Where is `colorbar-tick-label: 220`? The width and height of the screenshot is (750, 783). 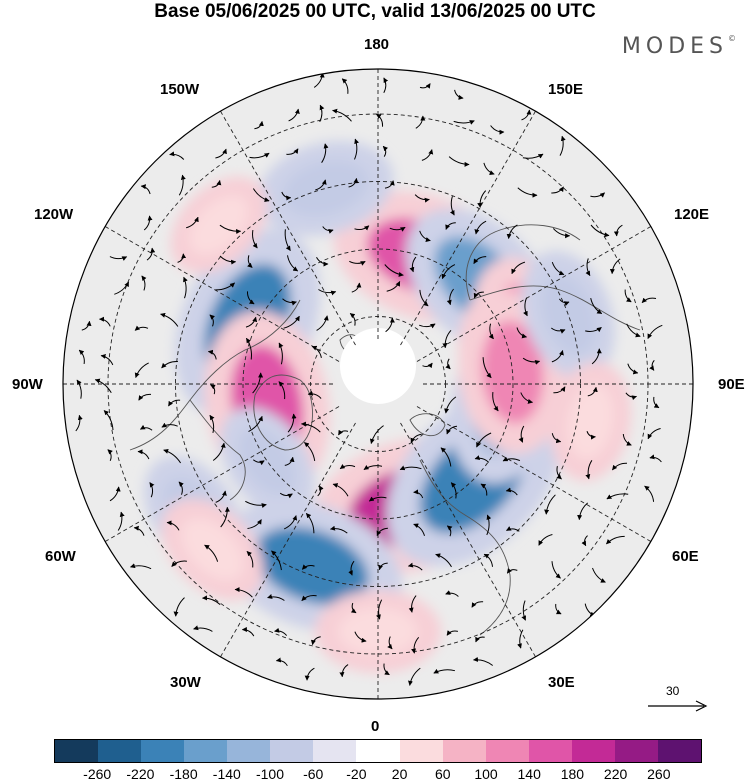 colorbar-tick-label: 220 is located at coordinates (615, 774).